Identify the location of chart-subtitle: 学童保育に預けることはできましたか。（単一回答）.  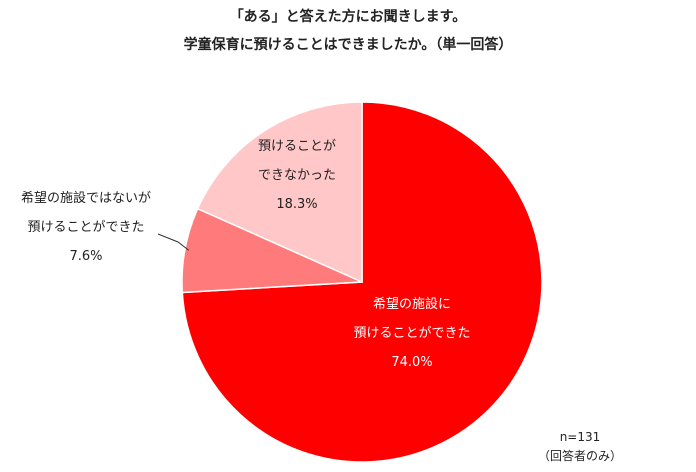
(348, 45).